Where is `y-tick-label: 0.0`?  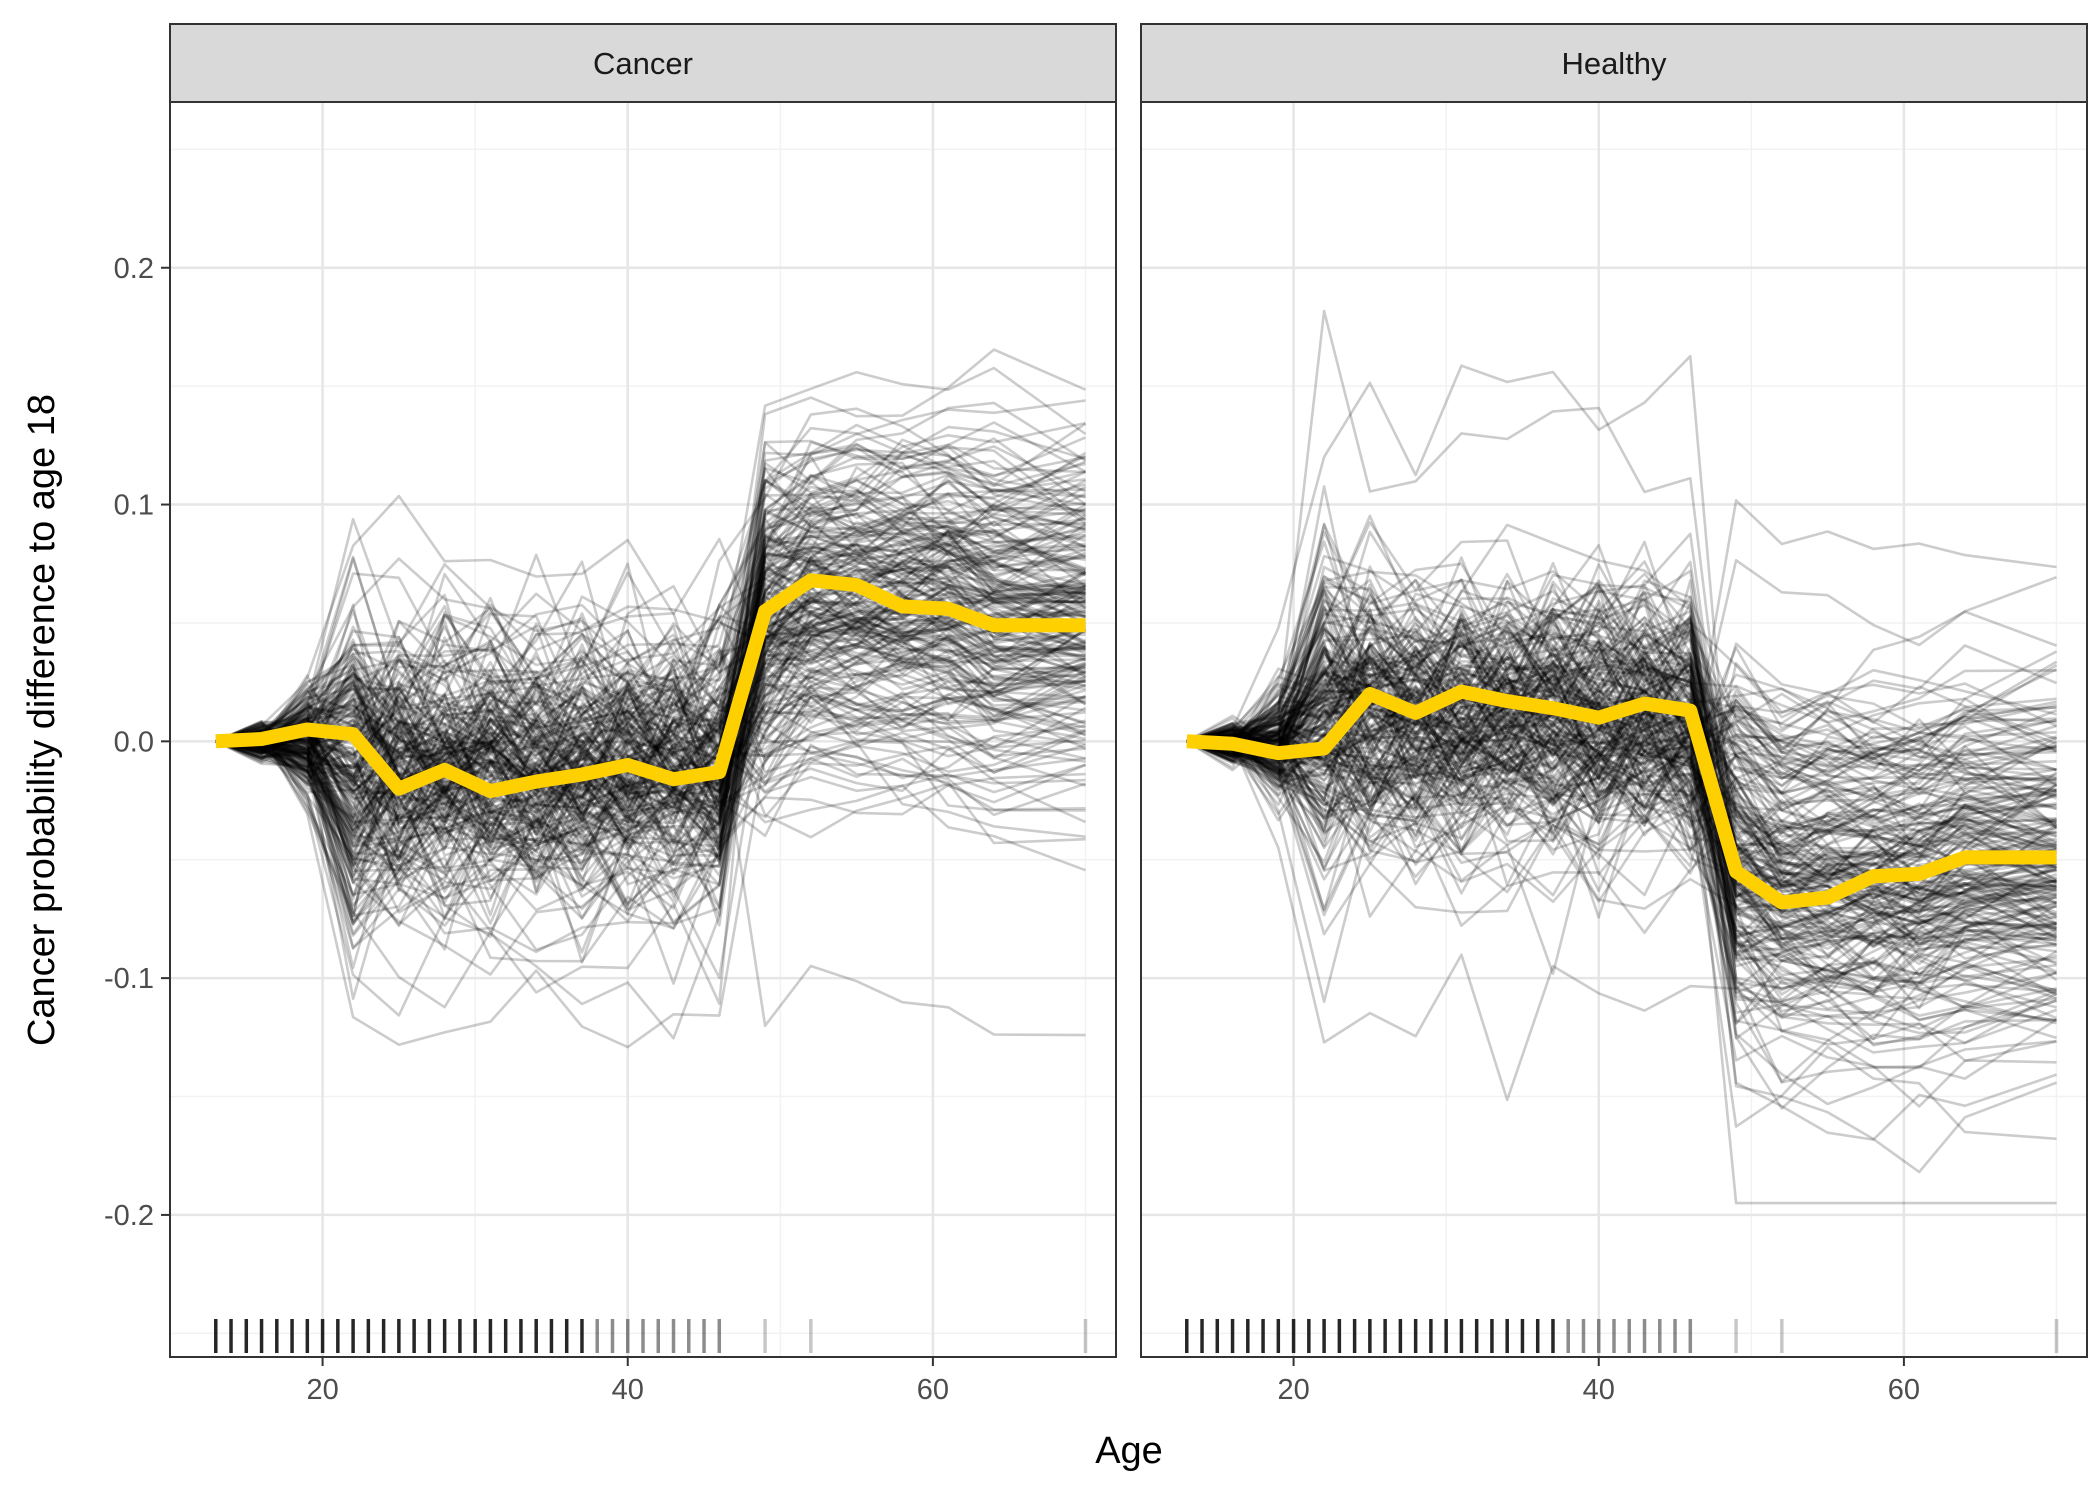
y-tick-label: 0.0 is located at coordinates (134, 742).